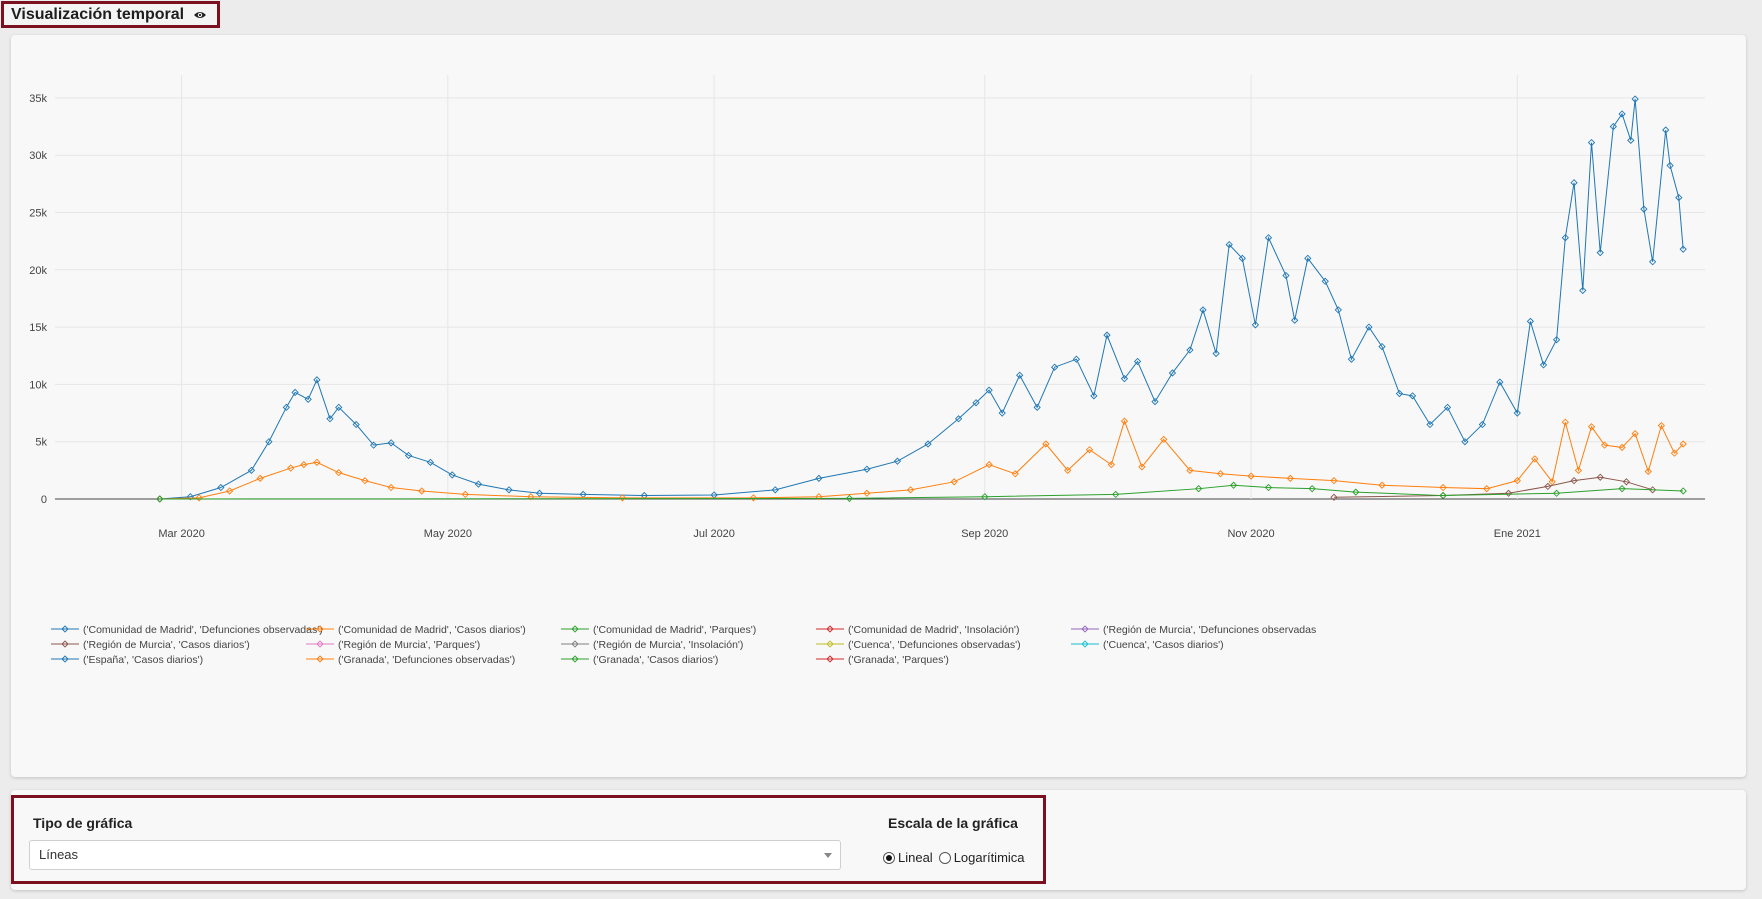 Image resolution: width=1762 pixels, height=899 pixels. What do you see at coordinates (83, 823) in the screenshot?
I see `chart-type-label: Tipo de gráfica` at bounding box center [83, 823].